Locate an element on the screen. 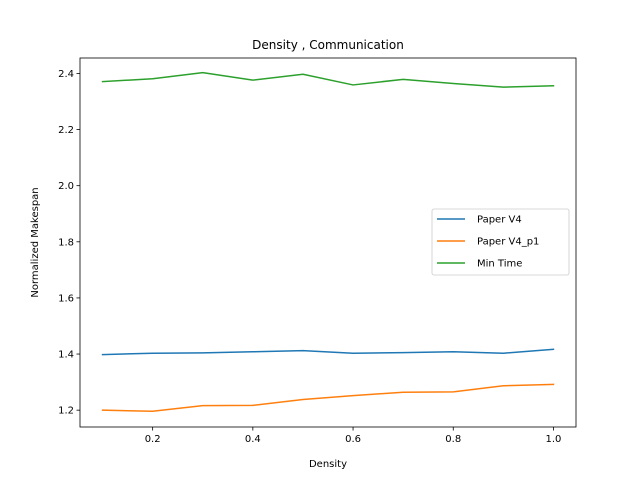  x-tick-label: 0.6 is located at coordinates (353, 439).